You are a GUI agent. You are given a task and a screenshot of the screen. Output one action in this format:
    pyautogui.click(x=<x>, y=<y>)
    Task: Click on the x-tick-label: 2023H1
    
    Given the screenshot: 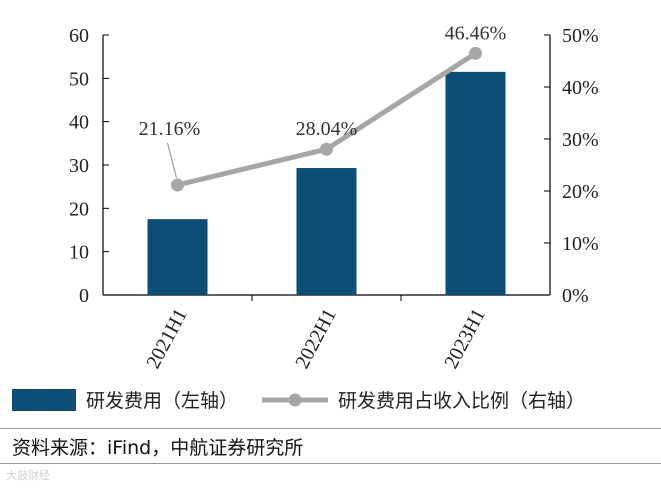 What is the action you would take?
    pyautogui.click(x=465, y=338)
    